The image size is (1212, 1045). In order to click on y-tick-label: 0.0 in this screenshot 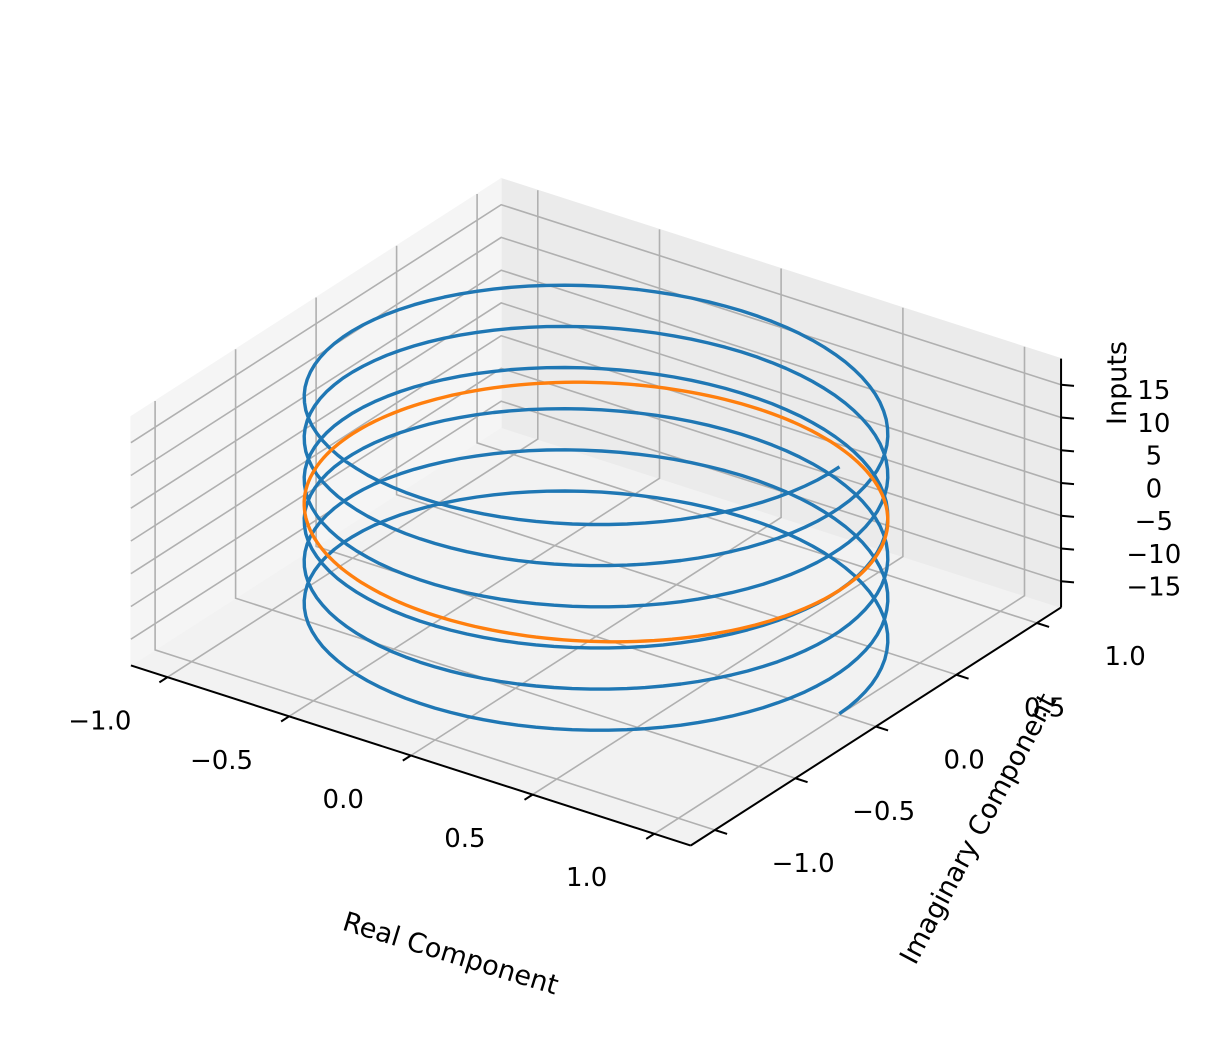, I will do `click(963, 760)`.